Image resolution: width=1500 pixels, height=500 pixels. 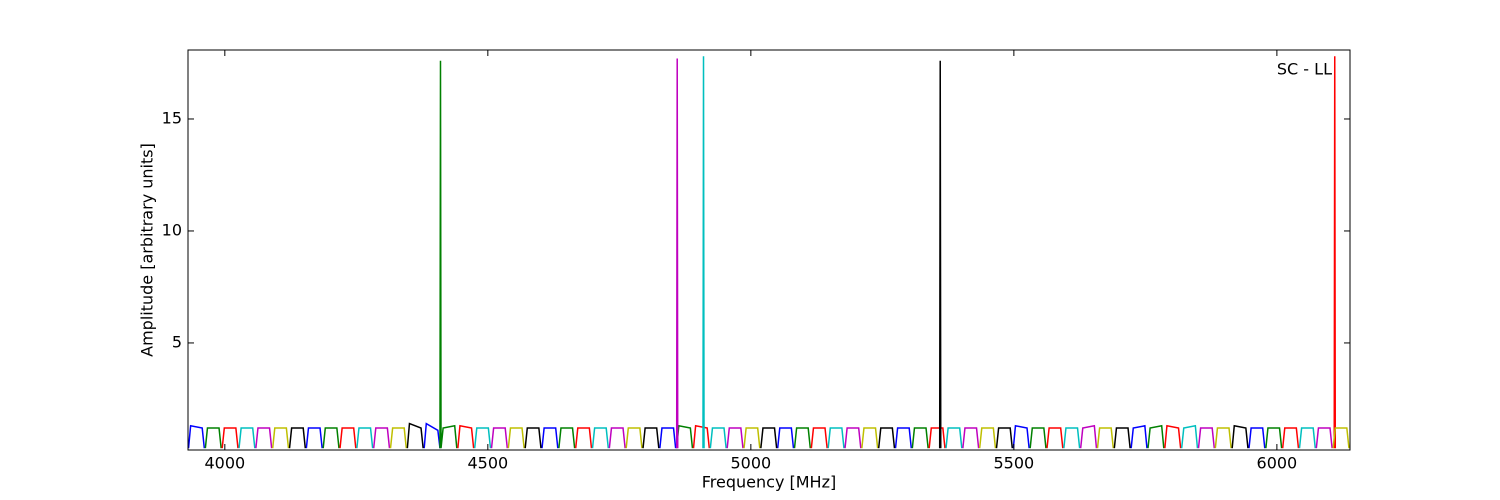 What do you see at coordinates (1304, 69) in the screenshot?
I see `annotation: SC - LL` at bounding box center [1304, 69].